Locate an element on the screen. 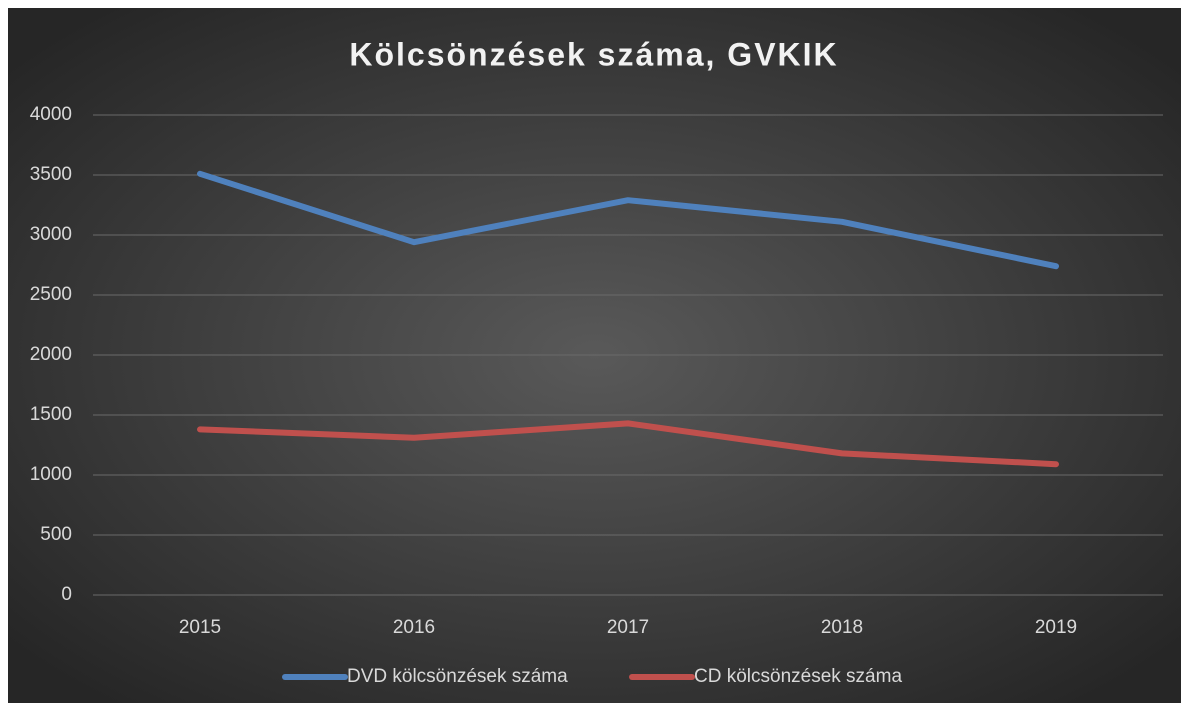 This screenshot has height=711, width=1189. x-tick-label: 2015 is located at coordinates (200, 627).